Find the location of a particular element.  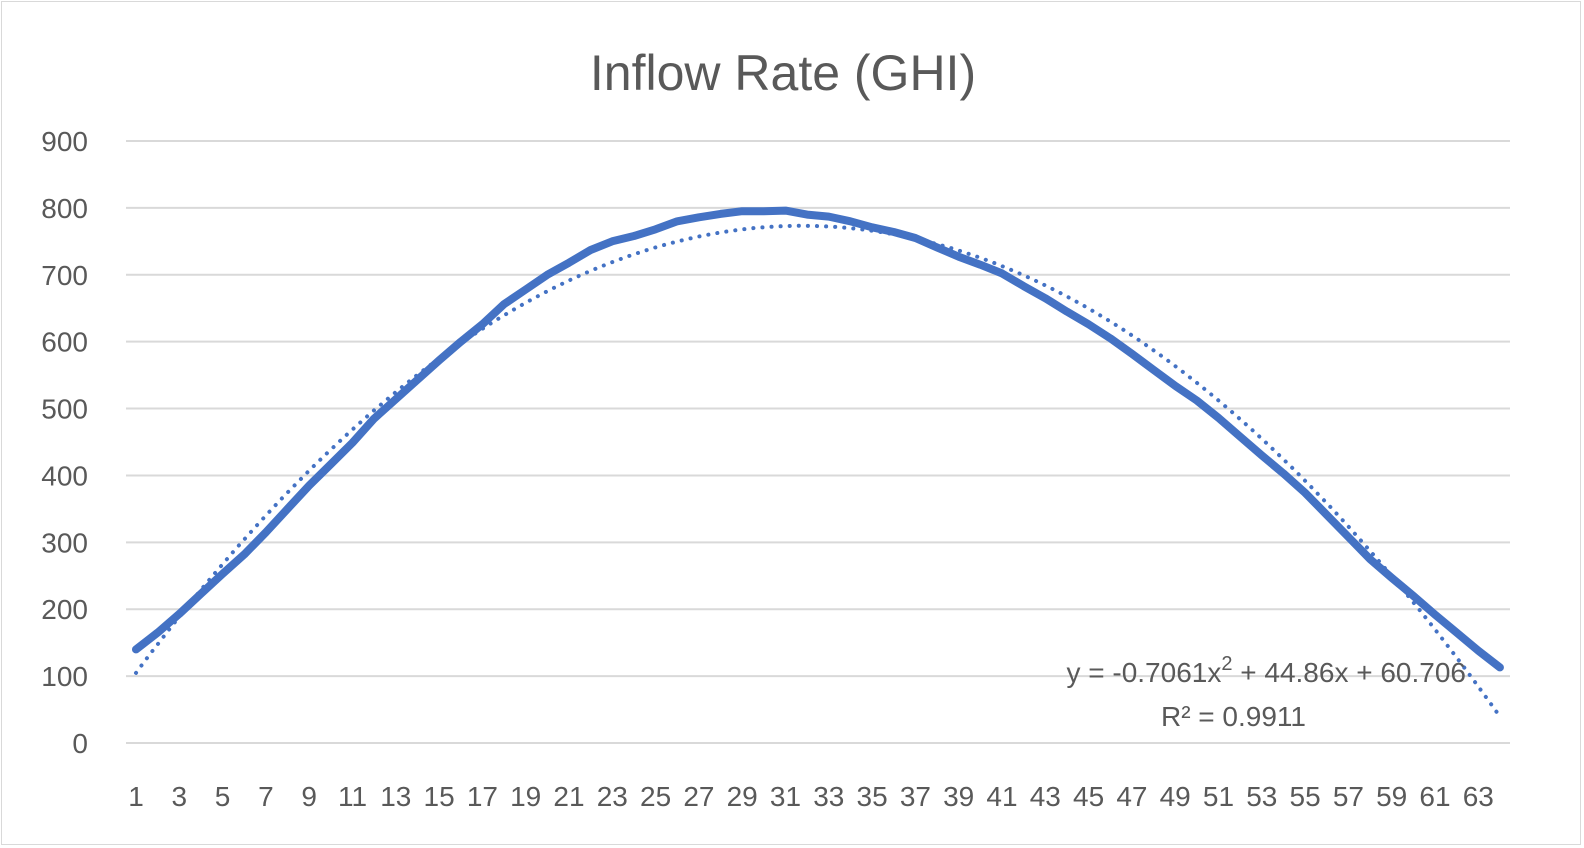

y-tick-label: 300 is located at coordinates (64, 542).